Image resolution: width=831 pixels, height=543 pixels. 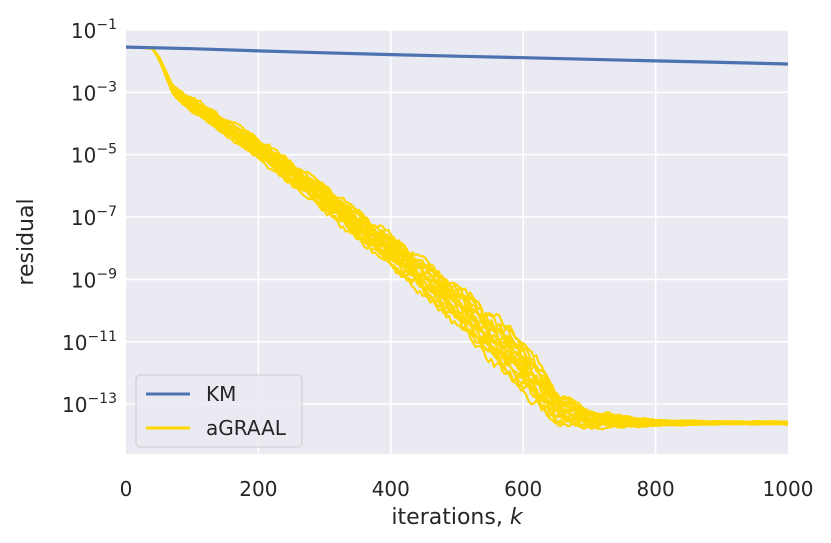 What do you see at coordinates (94, 279) in the screenshot?
I see `y-tick-label: 10⁻⁹` at bounding box center [94, 279].